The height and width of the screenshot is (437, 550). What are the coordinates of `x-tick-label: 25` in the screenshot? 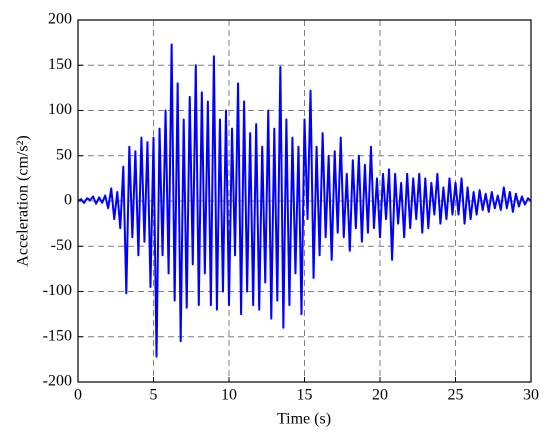 It's located at (456, 395).